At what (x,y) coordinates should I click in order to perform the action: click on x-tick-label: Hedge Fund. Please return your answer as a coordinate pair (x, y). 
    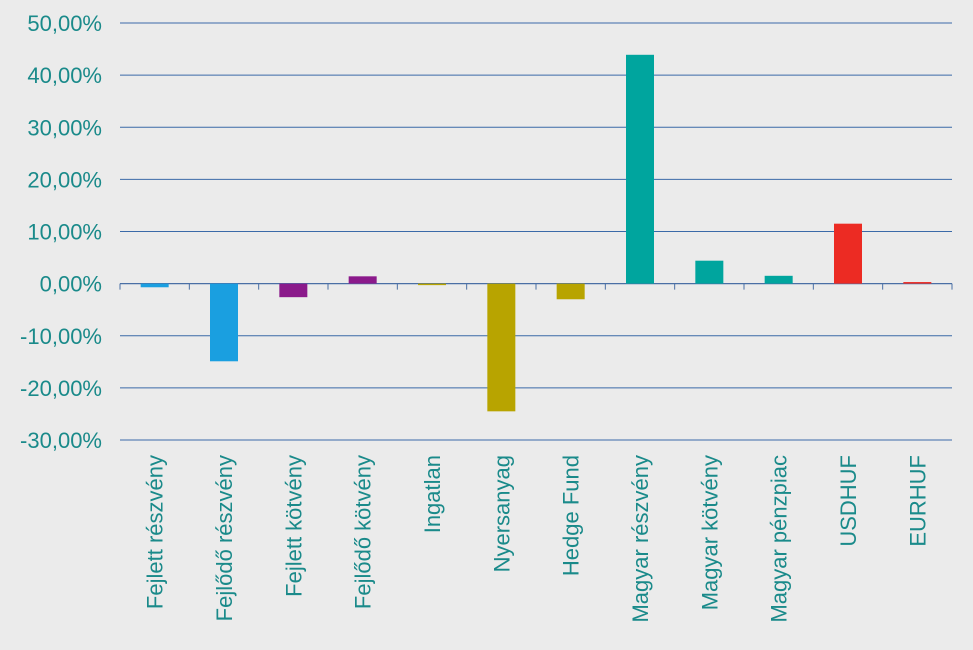
    Looking at the image, I should click on (571, 515).